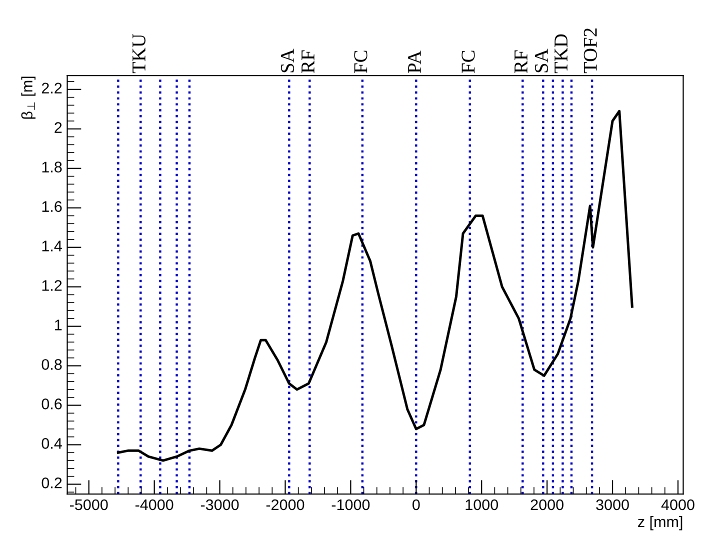  Describe the element at coordinates (52, 246) in the screenshot. I see `y-tick-label: 1.4` at that location.